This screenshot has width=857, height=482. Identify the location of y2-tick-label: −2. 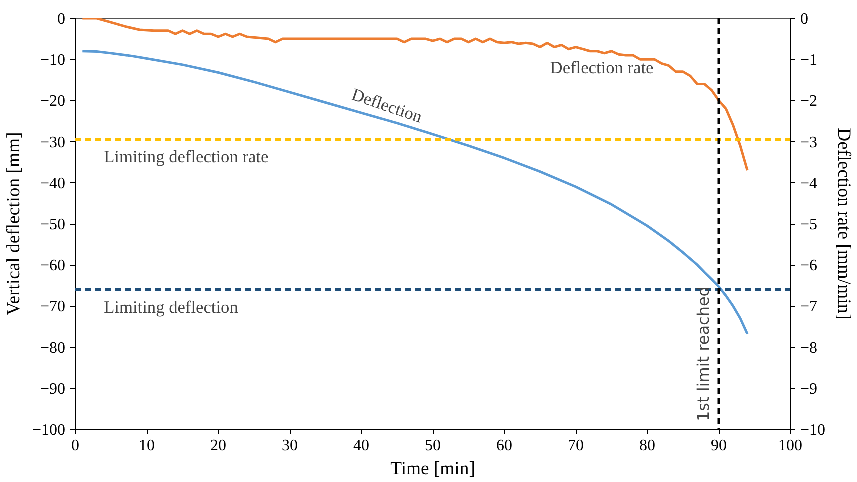
(809, 101).